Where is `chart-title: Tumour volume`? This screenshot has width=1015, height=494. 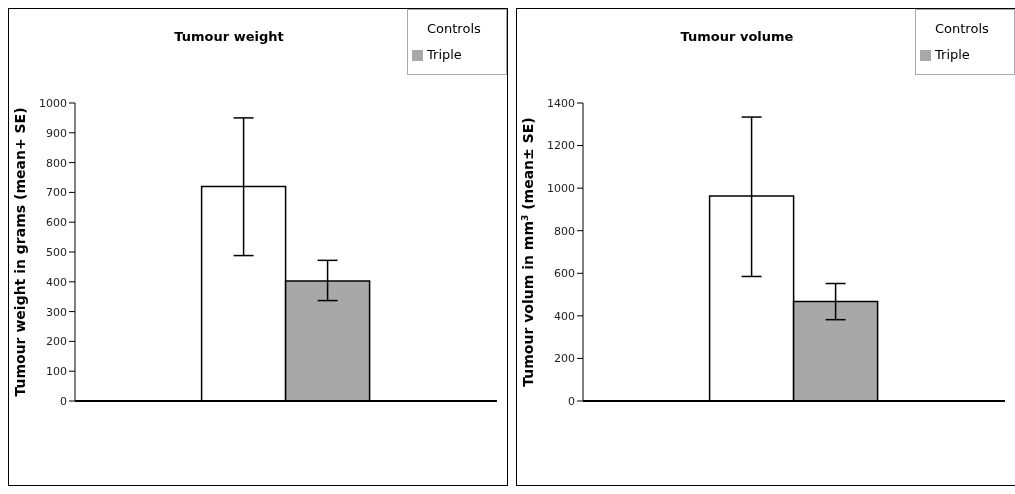
chart-title: Tumour volume is located at coordinates (737, 36).